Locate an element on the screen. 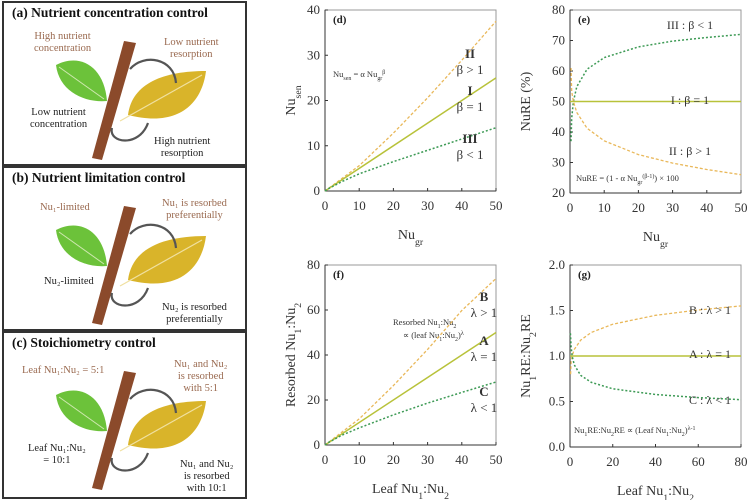  series-line-I is located at coordinates (410, 134).